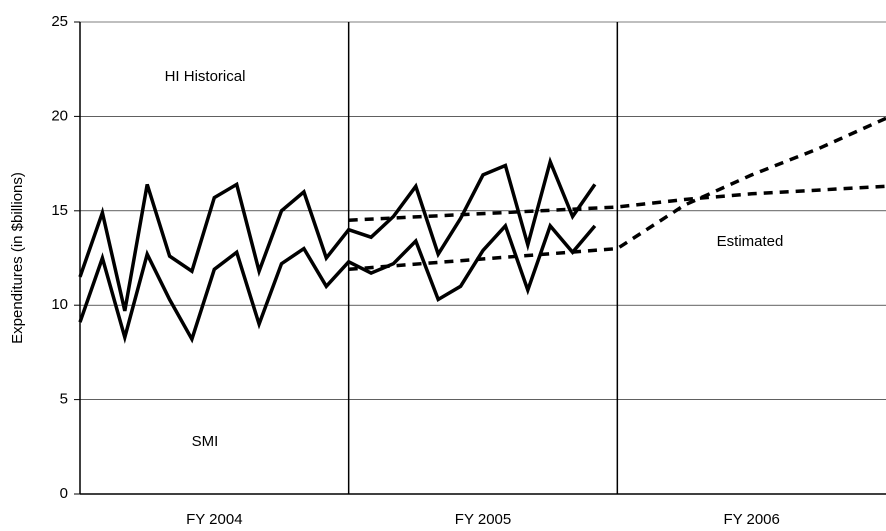 The image size is (886, 531). What do you see at coordinates (483, 519) in the screenshot?
I see `x-tick-label: FY 2005` at bounding box center [483, 519].